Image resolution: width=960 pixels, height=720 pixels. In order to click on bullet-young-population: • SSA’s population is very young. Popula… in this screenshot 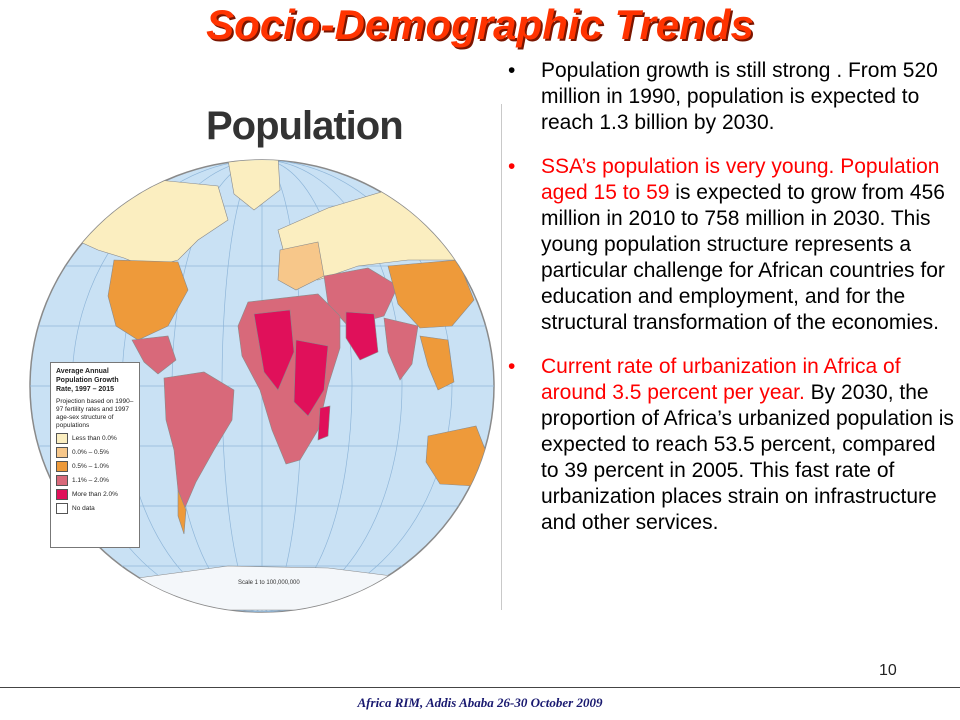, I will do `click(730, 245)`.